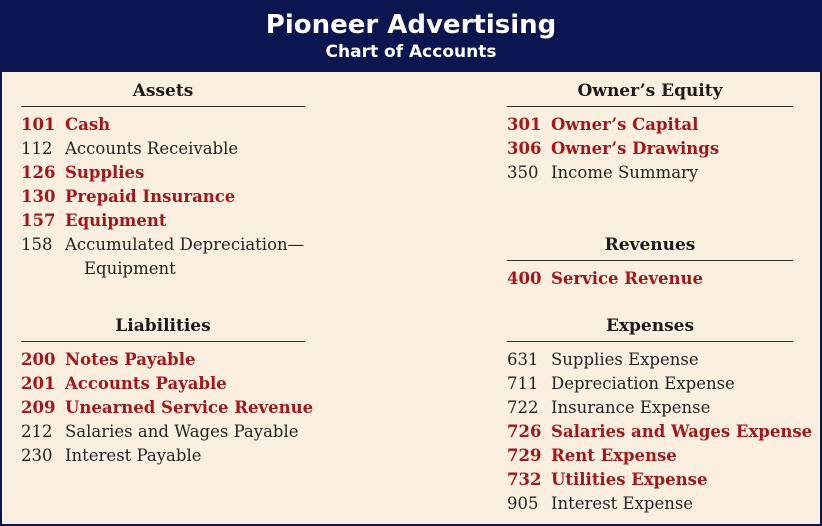 This screenshot has width=822, height=526. What do you see at coordinates (38, 172) in the screenshot?
I see `account-number: 126` at bounding box center [38, 172].